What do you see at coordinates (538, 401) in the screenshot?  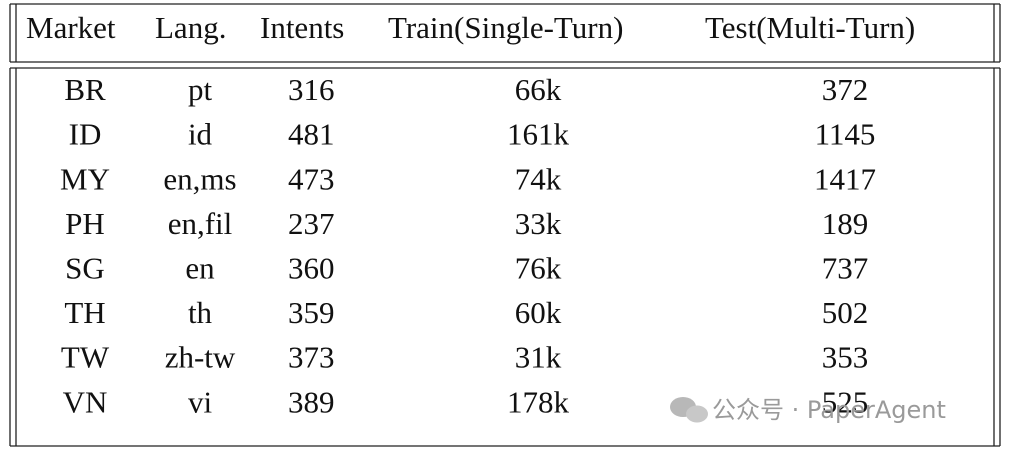 I see `table-cell: 178k` at bounding box center [538, 401].